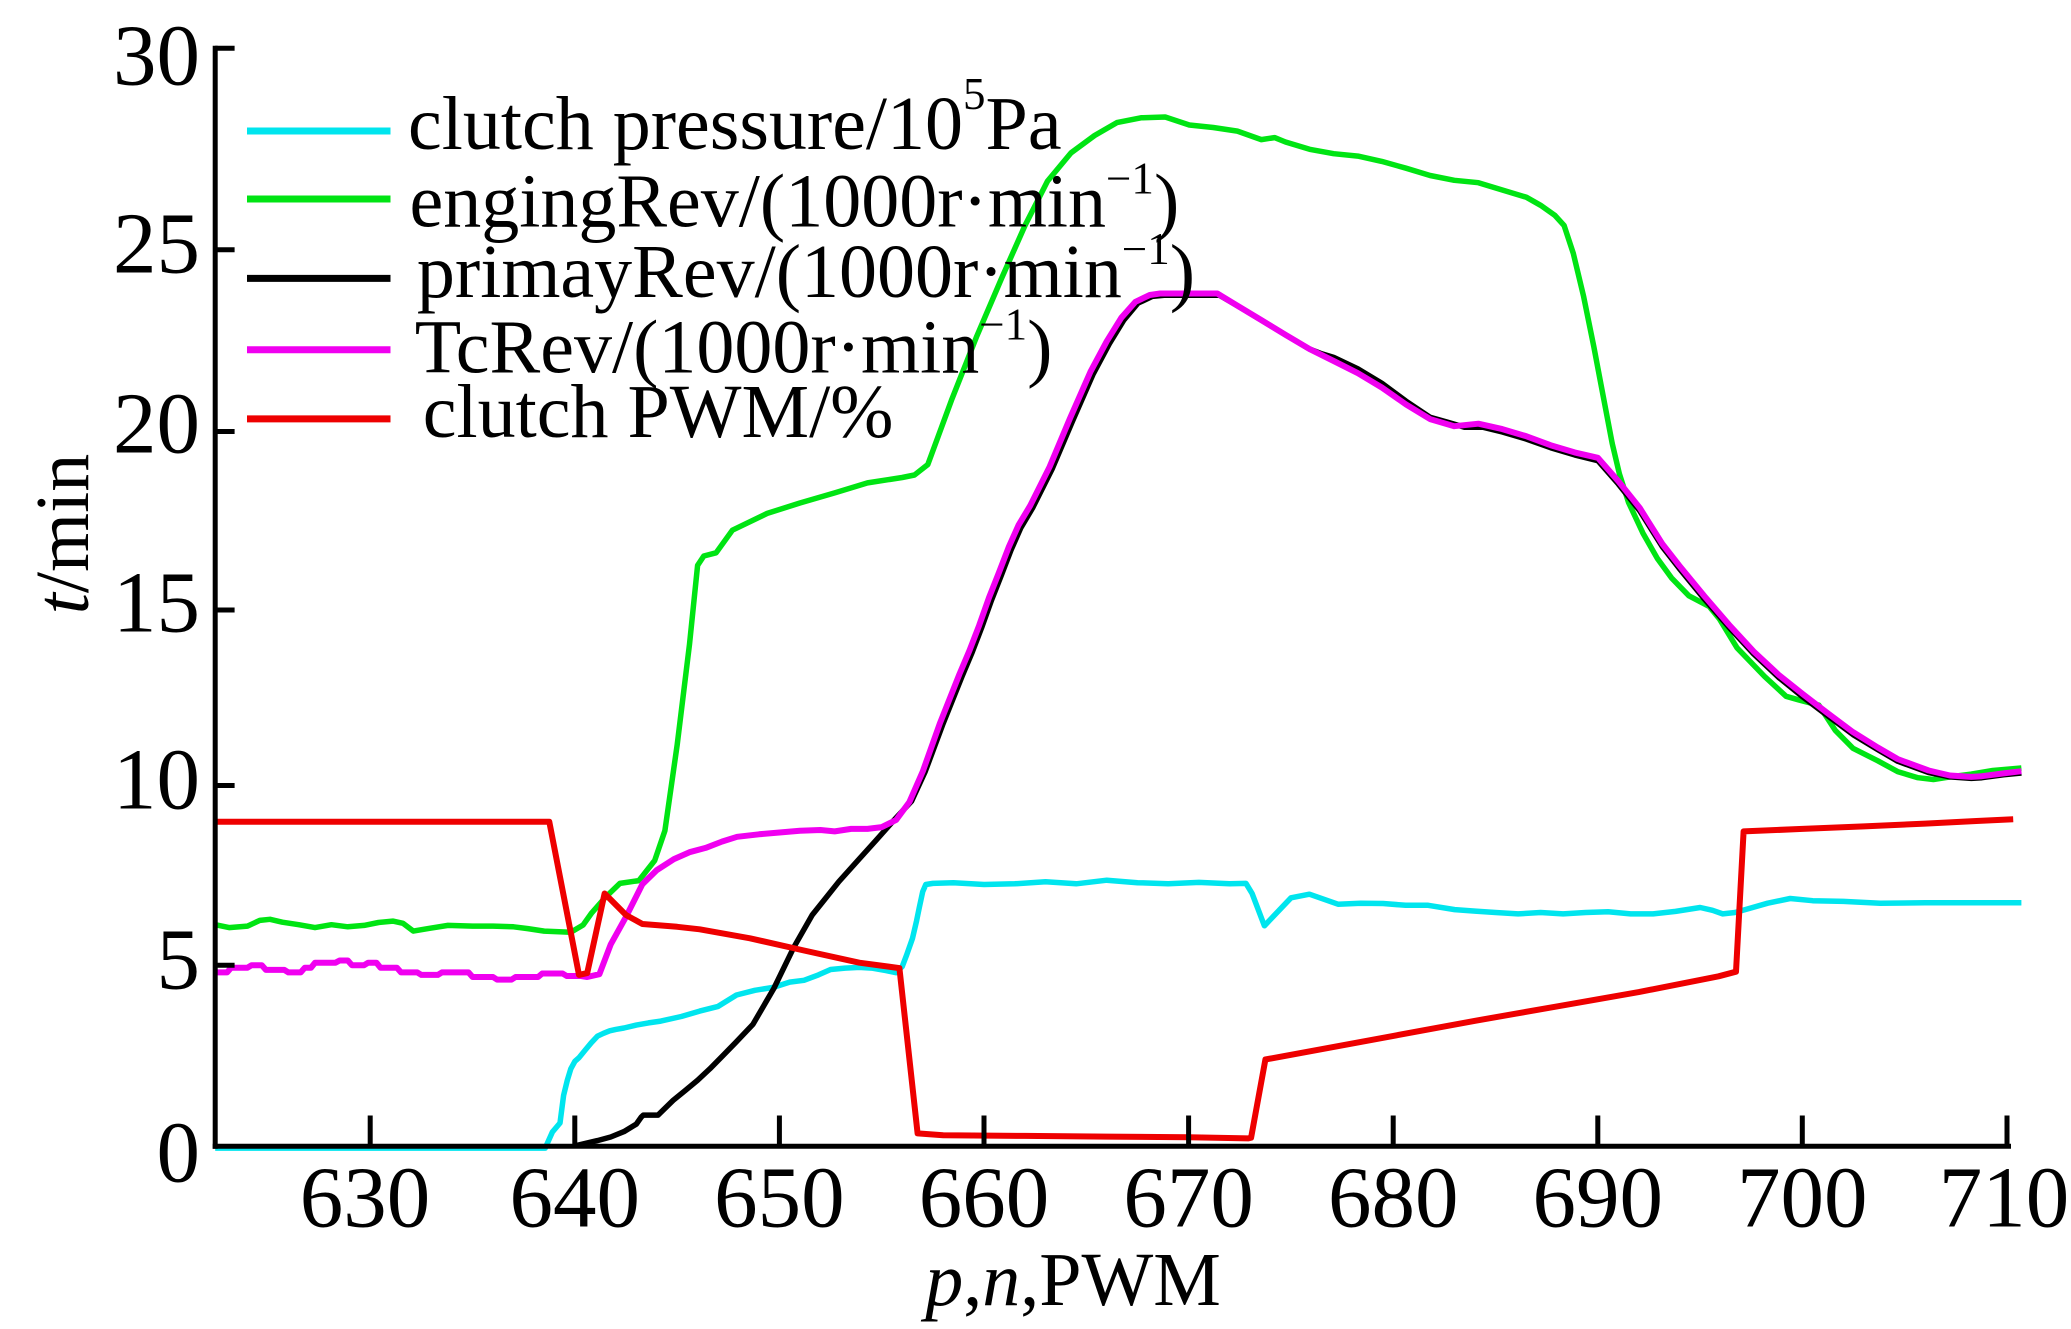  What do you see at coordinates (63, 534) in the screenshot?
I see `svg-text: t/min` at bounding box center [63, 534].